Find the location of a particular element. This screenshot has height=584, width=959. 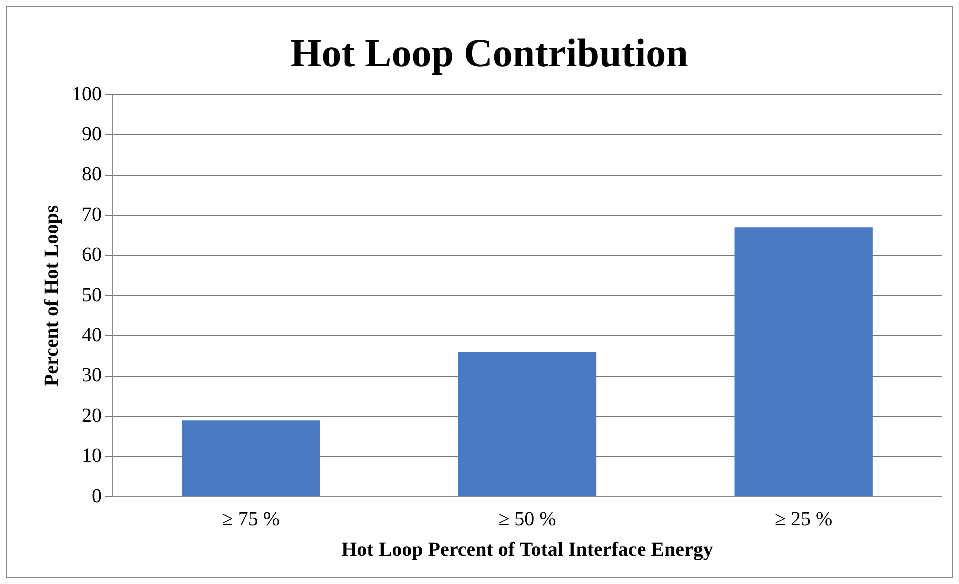

y-tick-label: 100 is located at coordinates (87, 94).